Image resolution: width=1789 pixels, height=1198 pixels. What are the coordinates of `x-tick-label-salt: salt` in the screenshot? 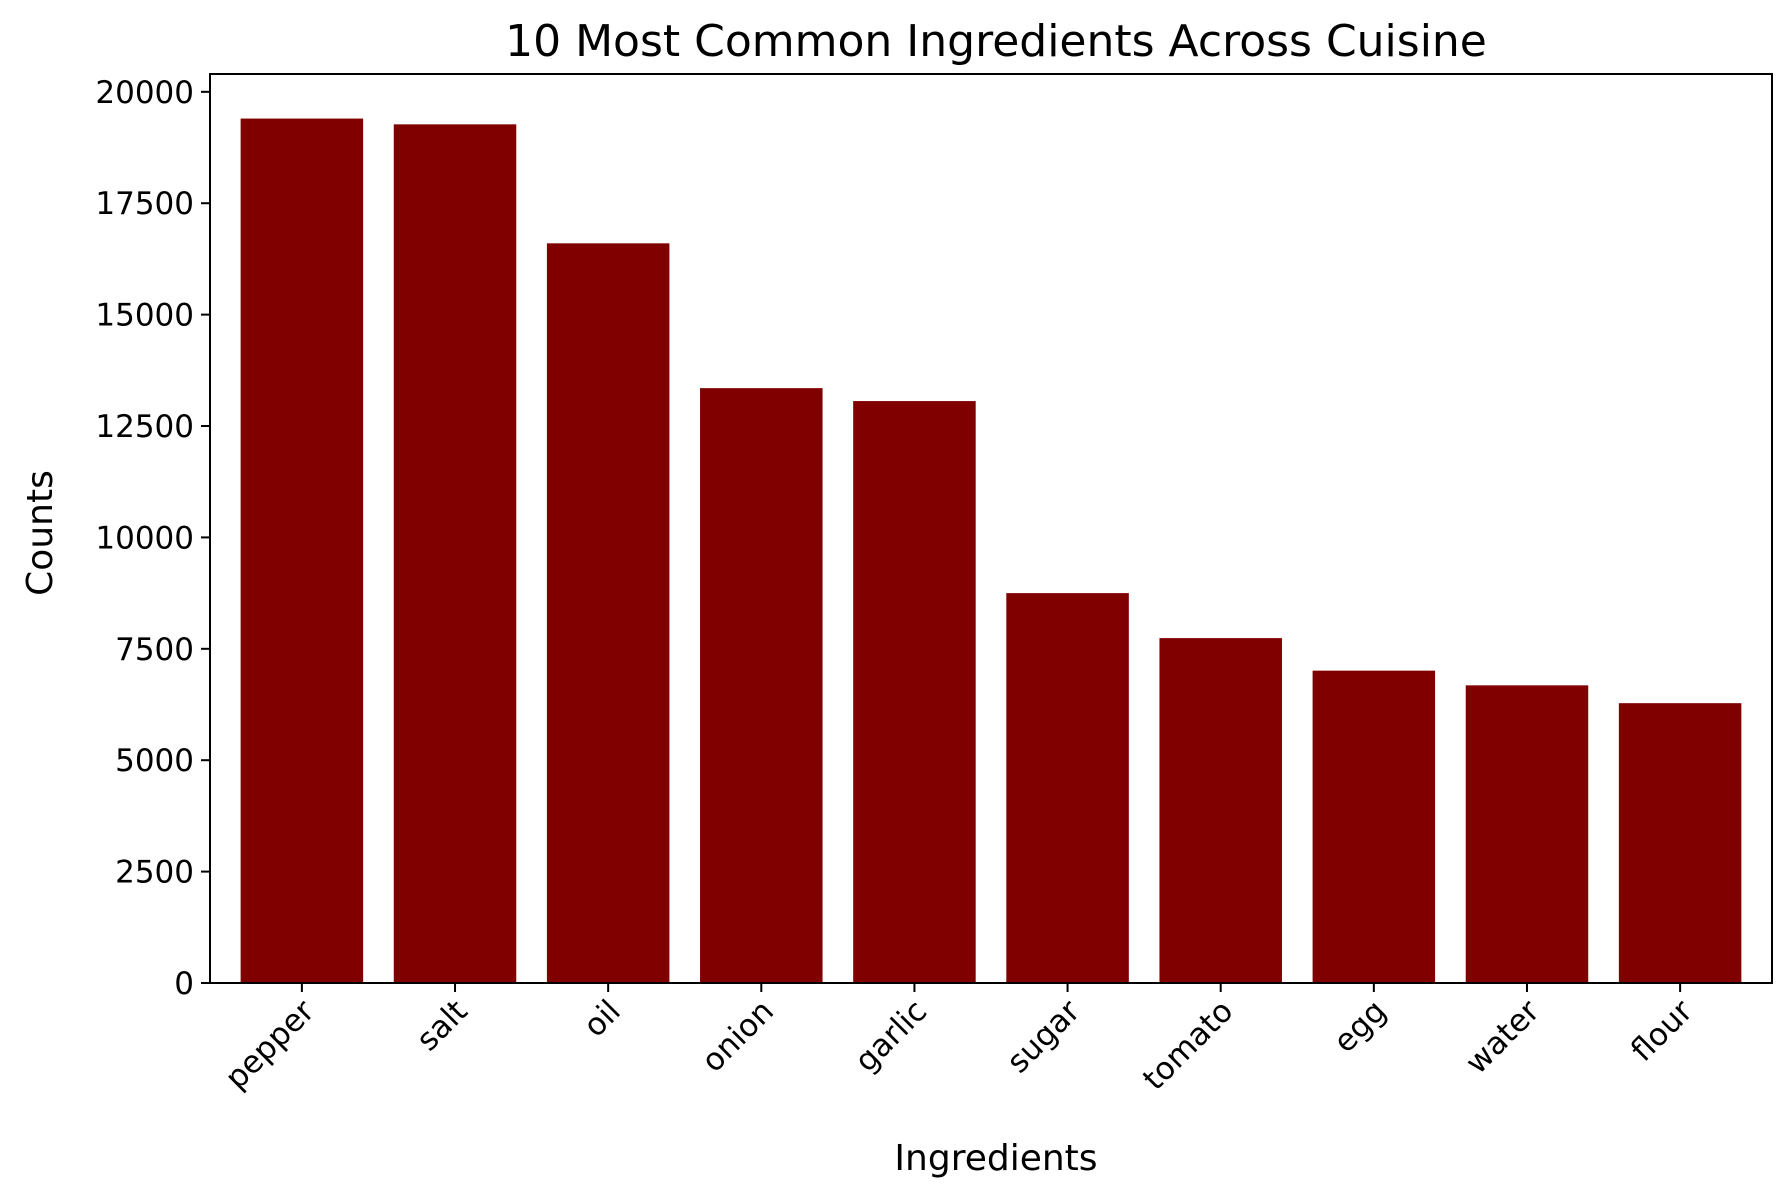 It's located at (442, 1025).